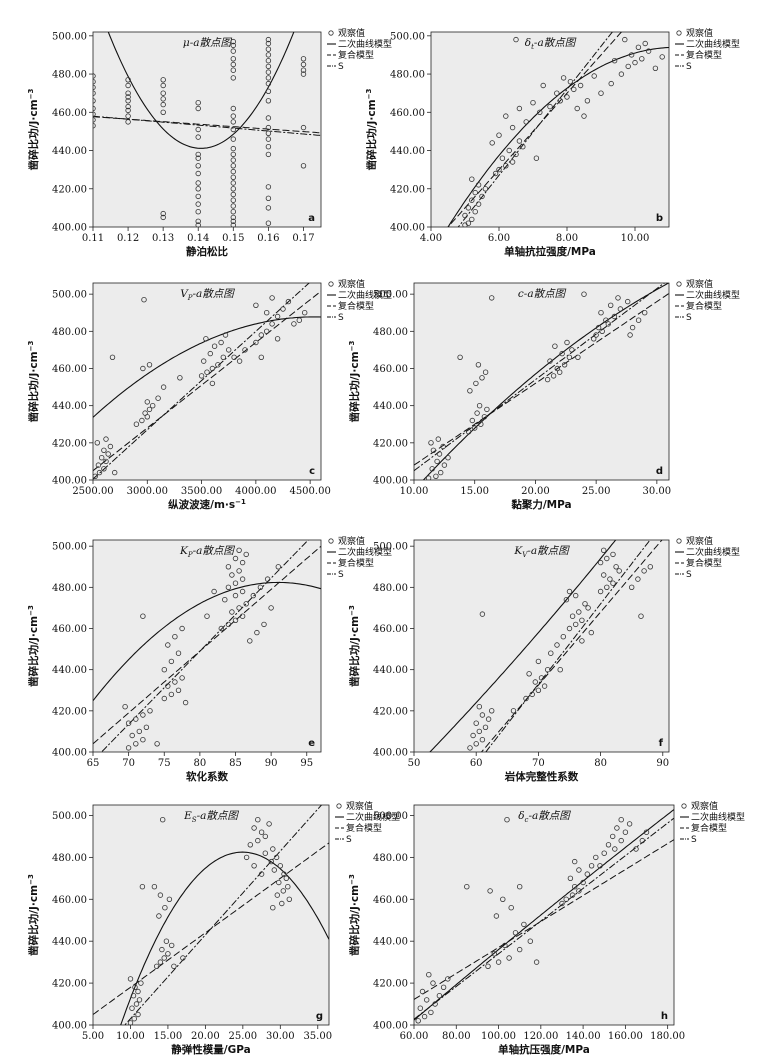 Image resolution: width=757 pixels, height=1062 pixels. What do you see at coordinates (233, 238) in the screenshot?
I see `x-tick-label: 0.15` at bounding box center [233, 238].